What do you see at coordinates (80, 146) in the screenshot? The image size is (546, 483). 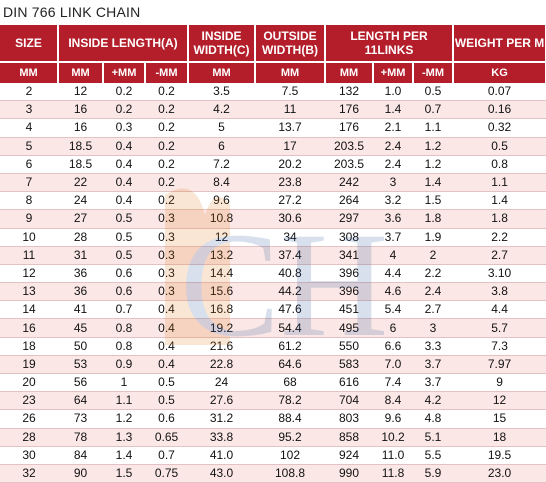 I see `table-cell: 18.5` at bounding box center [80, 146].